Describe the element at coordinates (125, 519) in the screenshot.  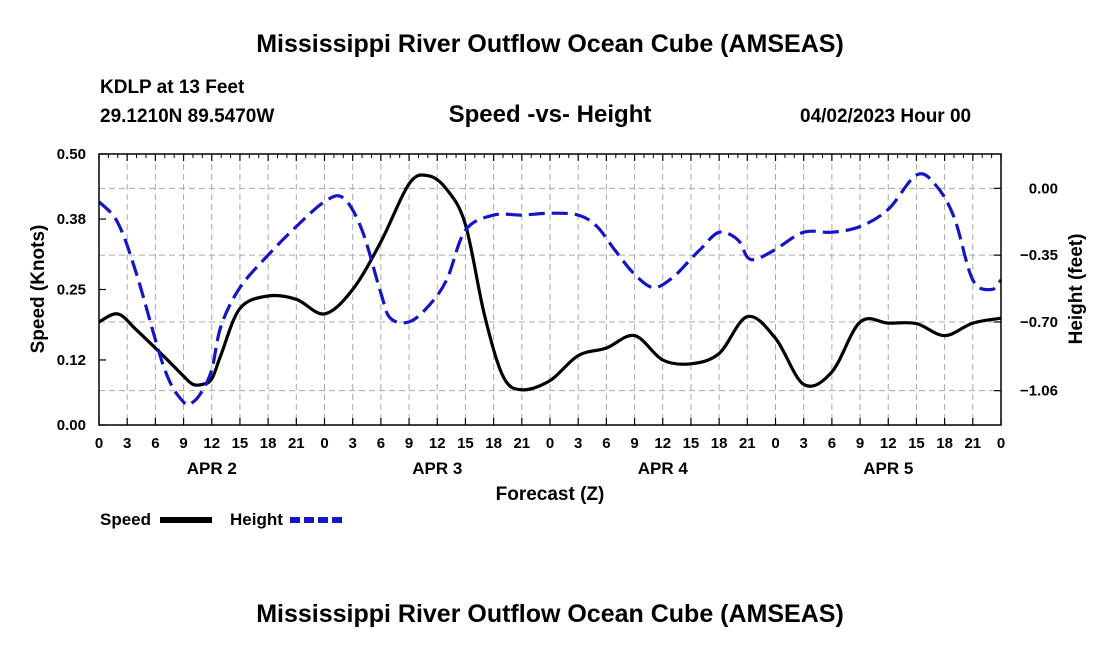
I see `legend-label-speed: Speed` at that location.